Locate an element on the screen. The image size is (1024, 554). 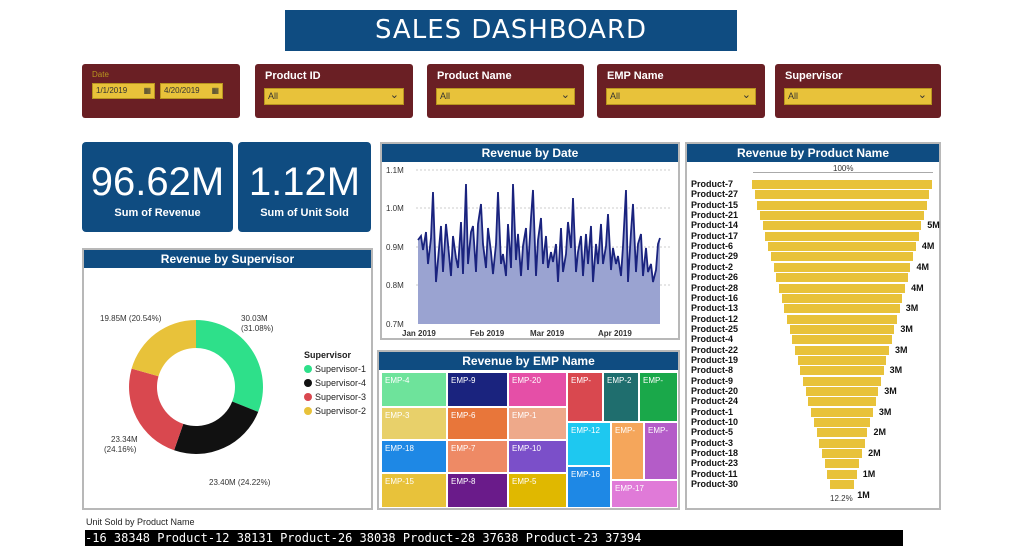
funnel-product-label: Product-2 is located at coordinates (712, 266).